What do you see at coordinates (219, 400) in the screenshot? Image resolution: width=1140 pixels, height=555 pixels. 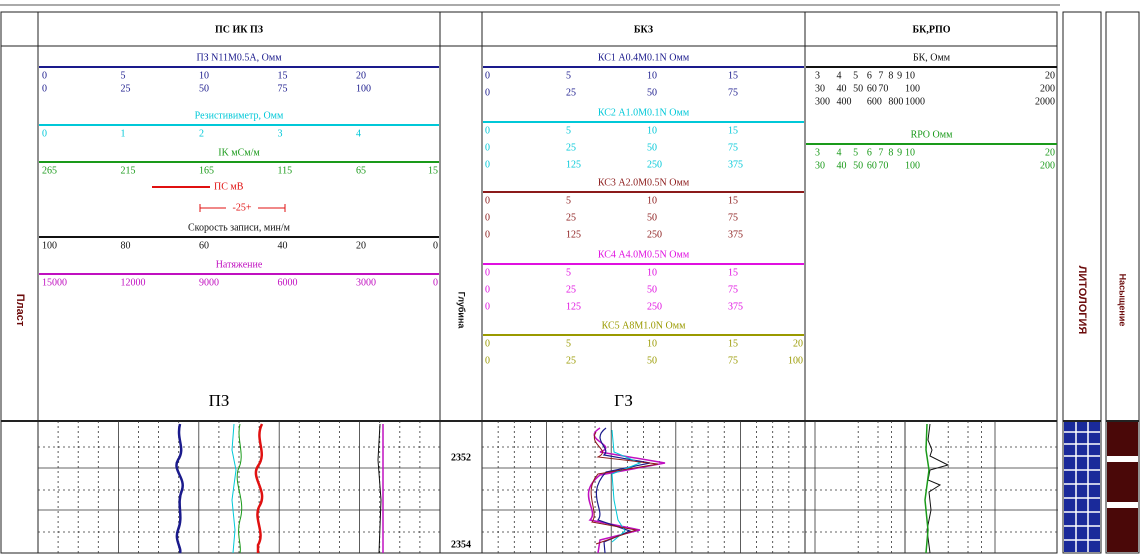 I see `track-footer: ПЗ` at bounding box center [219, 400].